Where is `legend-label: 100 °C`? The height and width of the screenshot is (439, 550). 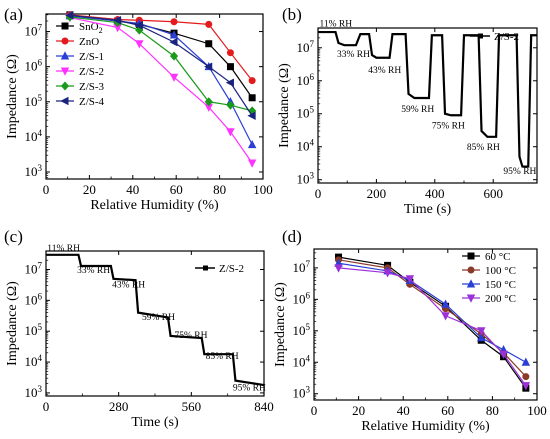
legend-label: 100 °C is located at coordinates (500, 271).